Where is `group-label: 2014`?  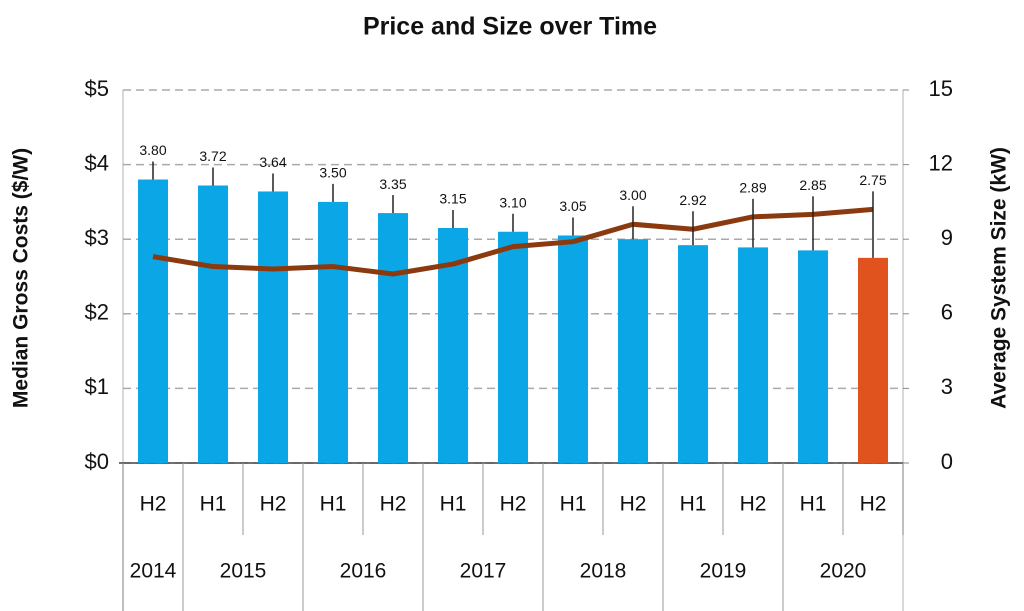
group-label: 2014 is located at coordinates (153, 571).